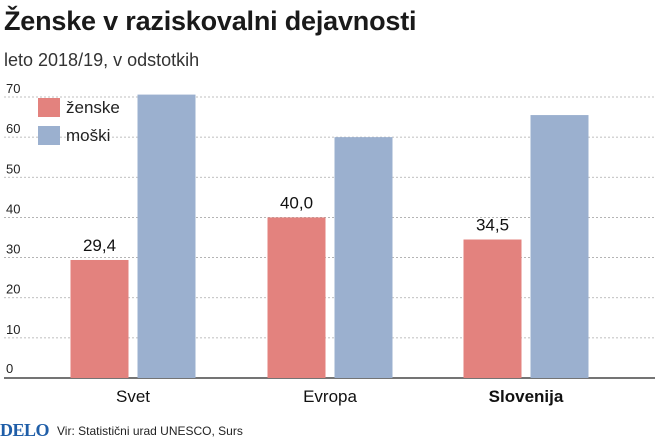 The image size is (660, 448). What do you see at coordinates (559, 247) in the screenshot?
I see `bar-moski-slovenija` at bounding box center [559, 247].